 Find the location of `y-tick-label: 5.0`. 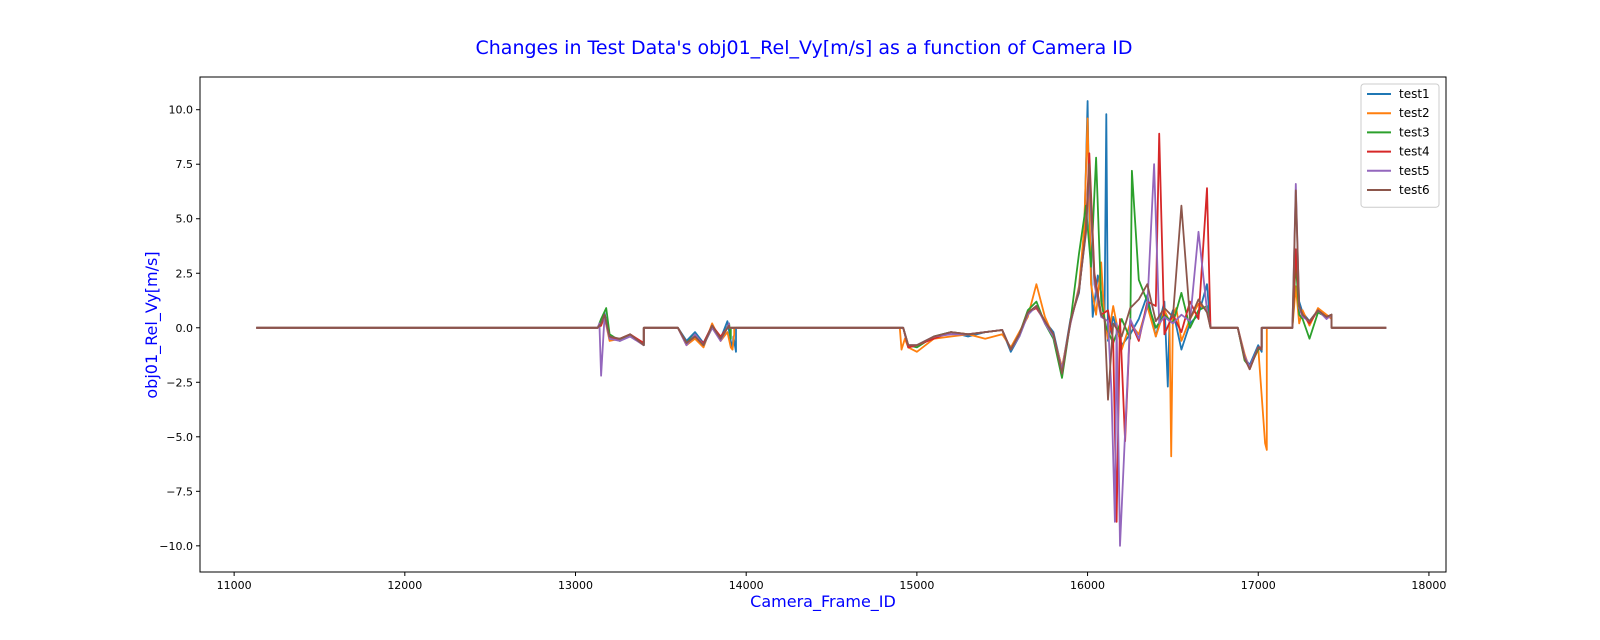

y-tick-label: 5.0 is located at coordinates (185, 219).